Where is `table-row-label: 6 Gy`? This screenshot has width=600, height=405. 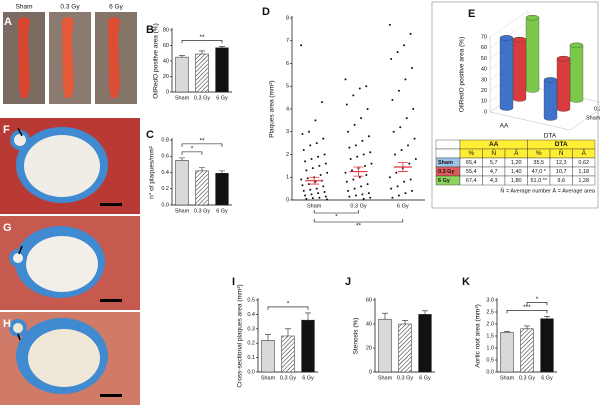
table-row-label: 6 Gy is located at coordinates (444, 181).